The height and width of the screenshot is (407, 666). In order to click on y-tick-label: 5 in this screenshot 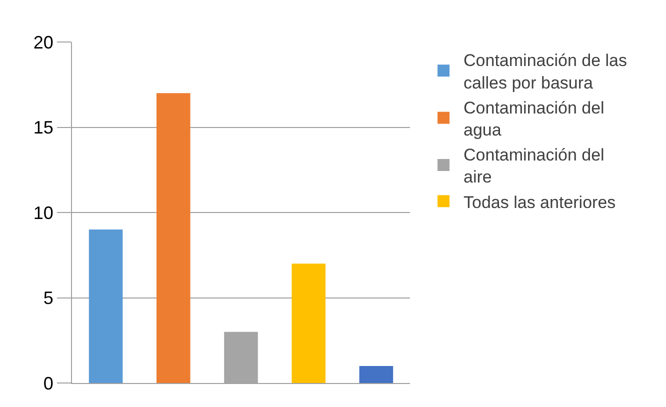, I will do `click(48, 298)`.